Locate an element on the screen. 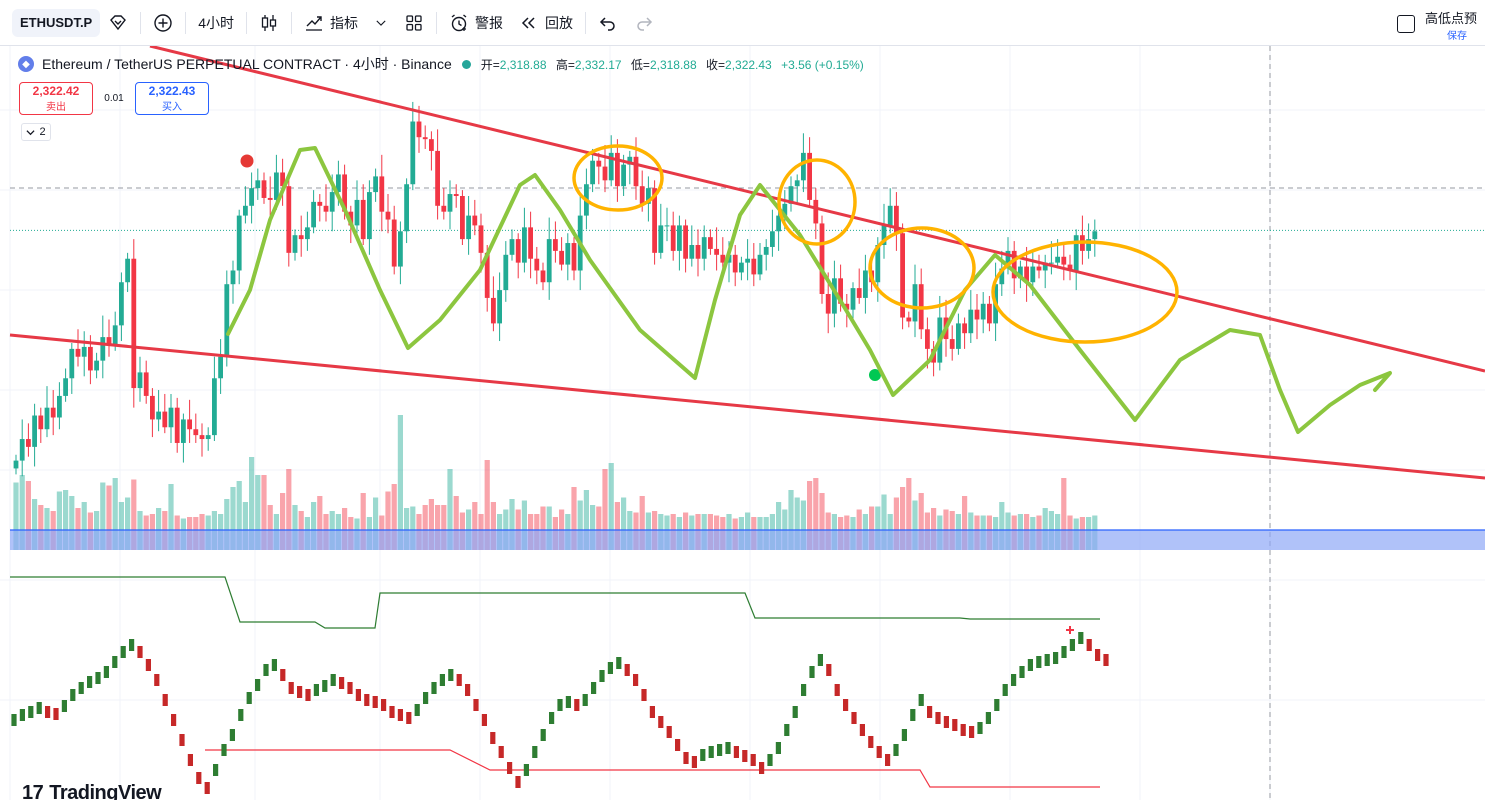  indicator-collapse-button: 2 is located at coordinates (36, 132).